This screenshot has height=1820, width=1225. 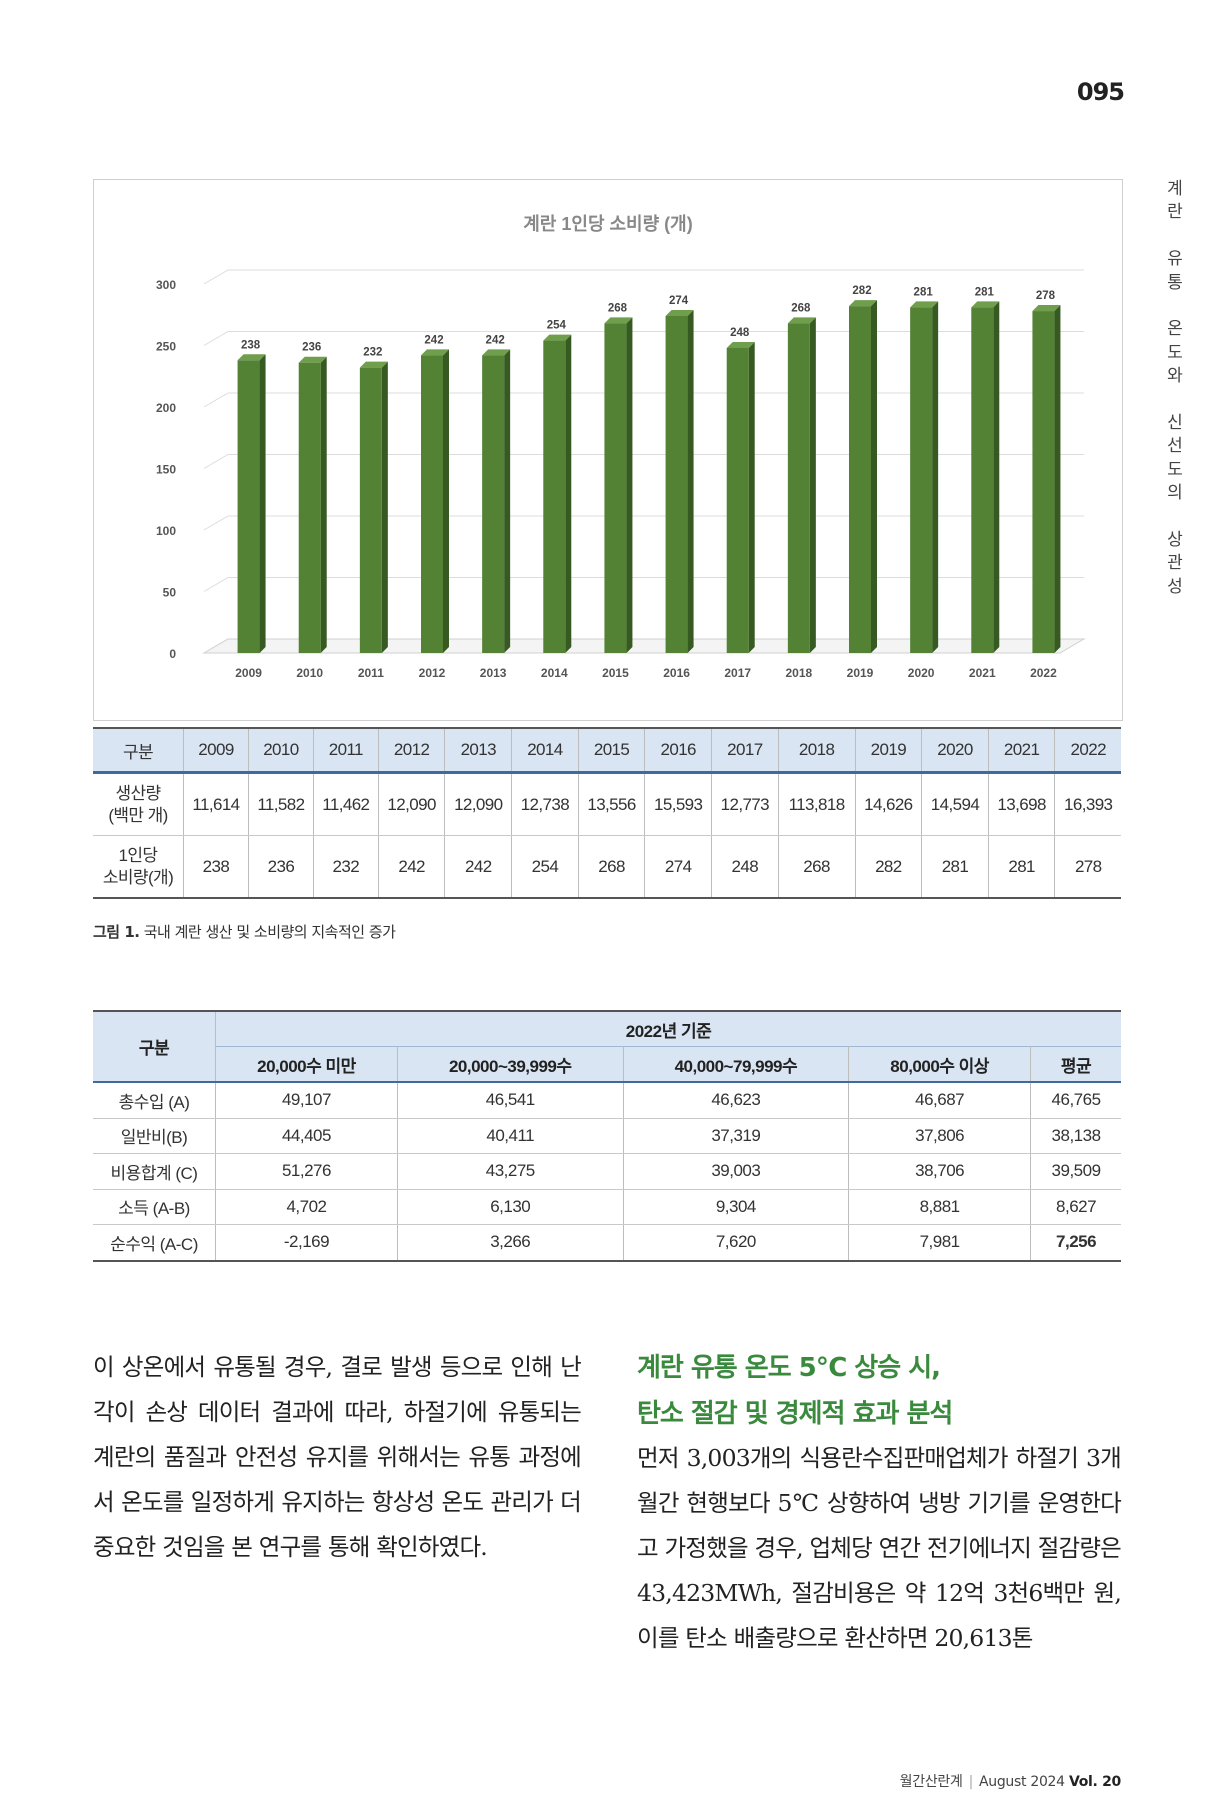 I want to click on y-tick-label: 200, so click(x=166, y=408).